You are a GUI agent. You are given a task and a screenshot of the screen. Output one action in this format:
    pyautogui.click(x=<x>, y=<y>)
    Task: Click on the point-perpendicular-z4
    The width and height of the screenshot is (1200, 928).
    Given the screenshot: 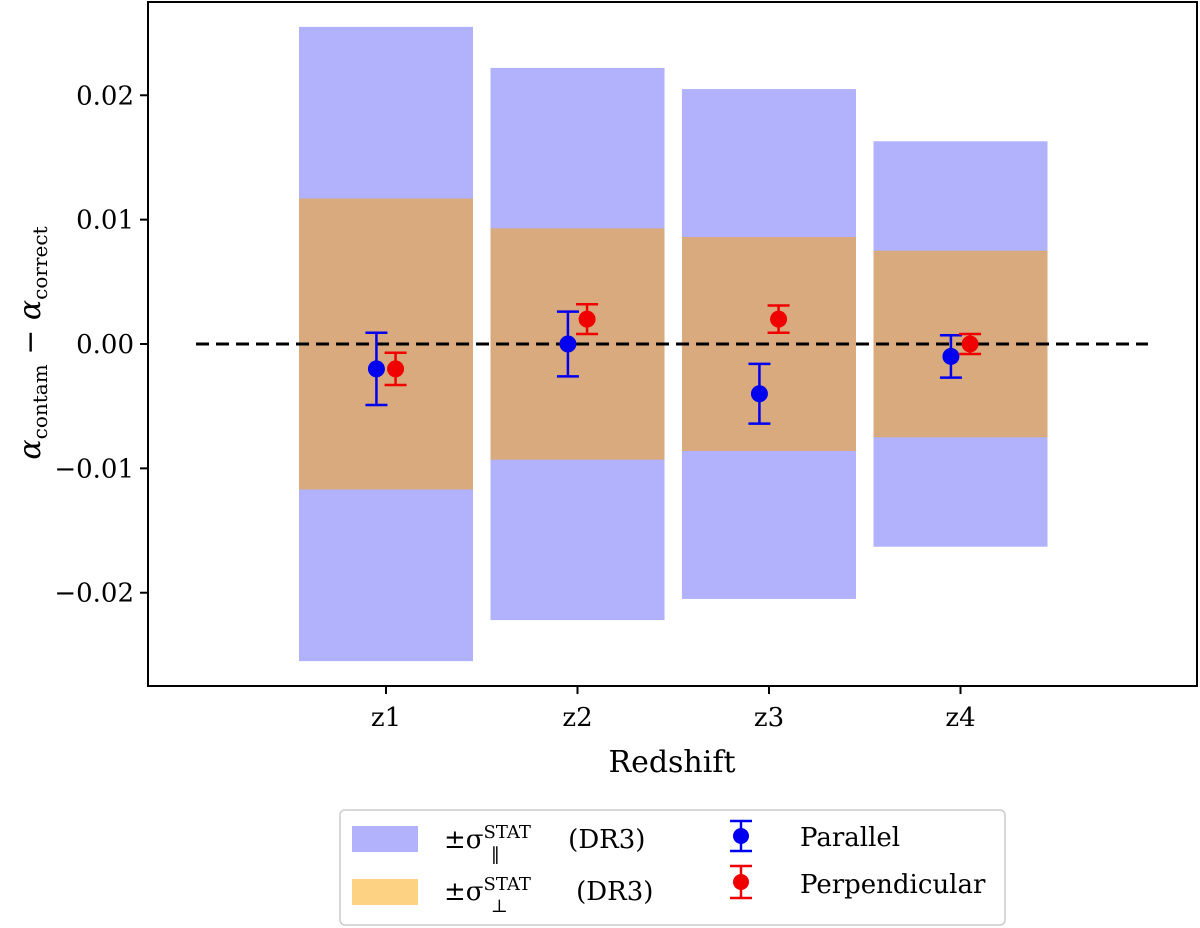 What is the action you would take?
    pyautogui.click(x=970, y=344)
    